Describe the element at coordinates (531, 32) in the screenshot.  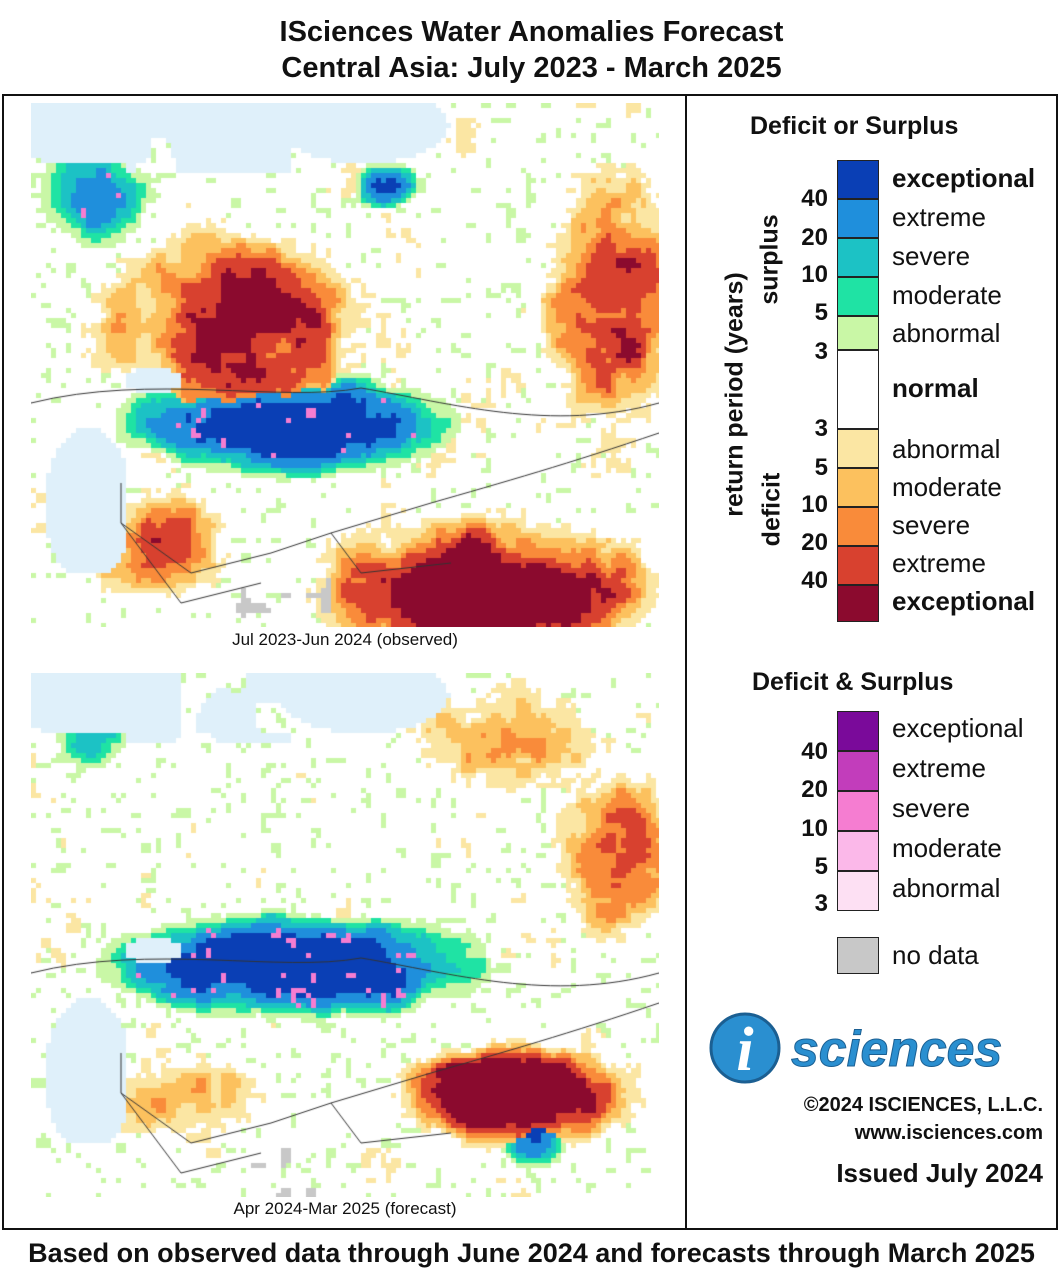
I see `title-line-1: ISciences Water Anomalies Forecast` at that location.